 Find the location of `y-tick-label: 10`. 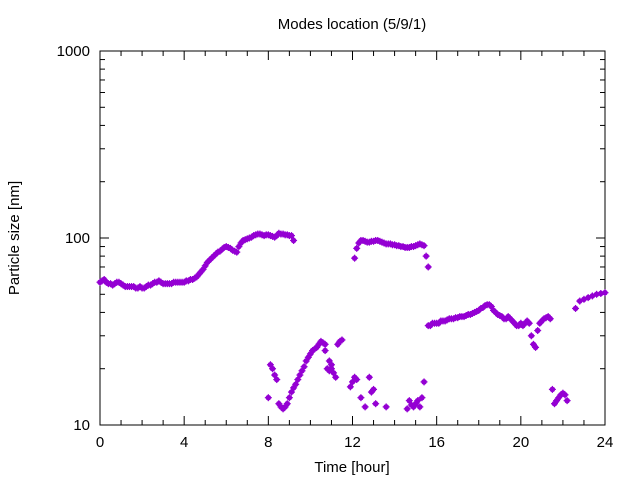

y-tick-label: 10 is located at coordinates (81, 425).